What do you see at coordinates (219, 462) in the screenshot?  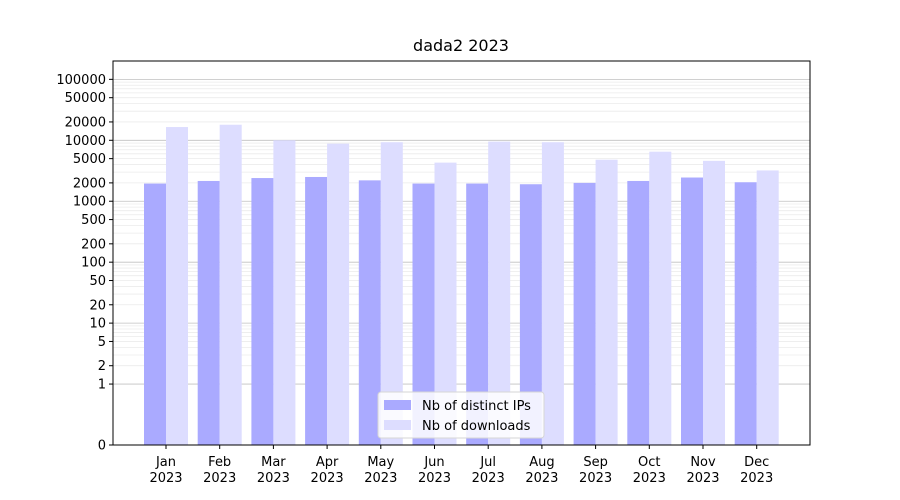 I see `x-tick-label: Feb` at bounding box center [219, 462].